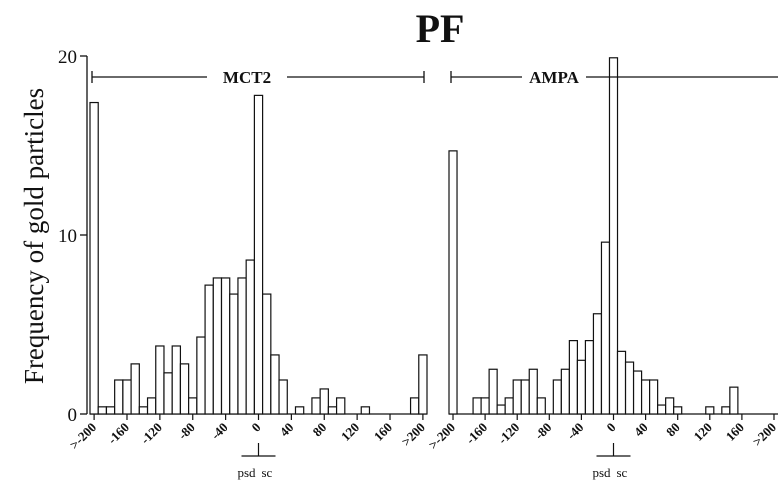 The width and height of the screenshot is (778, 484). Describe the element at coordinates (67, 57) in the screenshot. I see `y-tick-label: 20` at that location.